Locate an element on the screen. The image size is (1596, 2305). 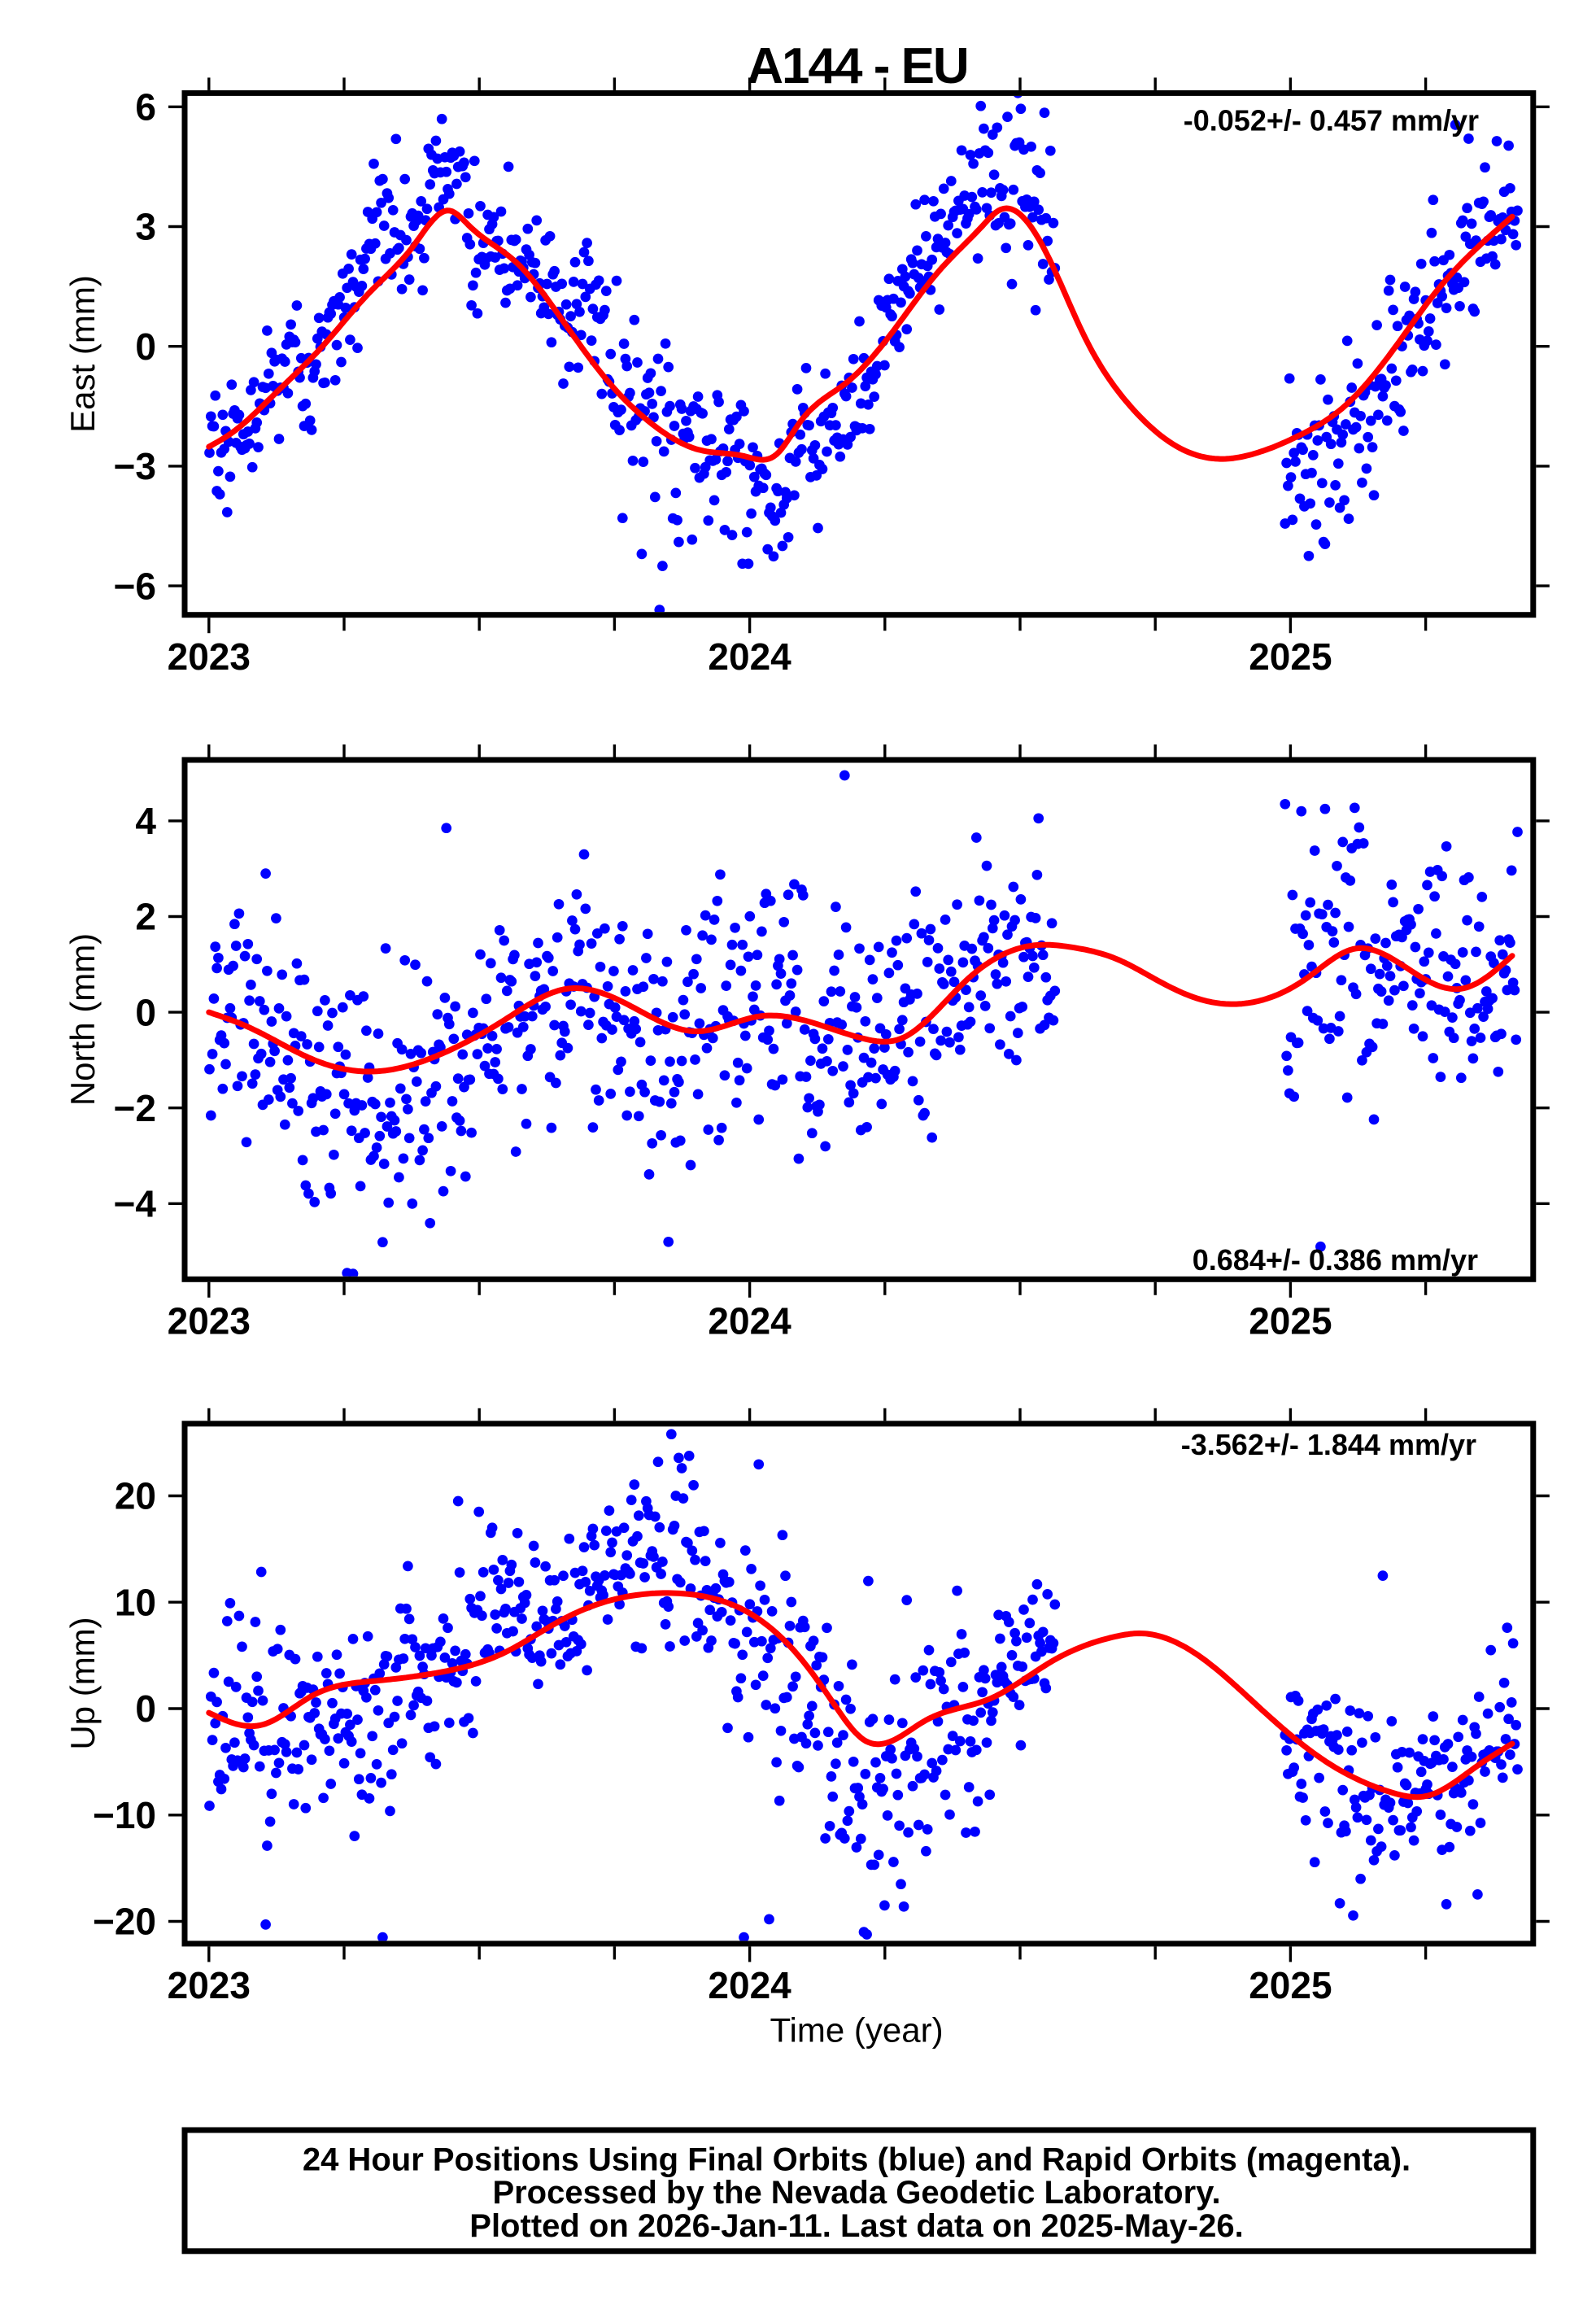
svg-text: 2 is located at coordinates (145, 917).